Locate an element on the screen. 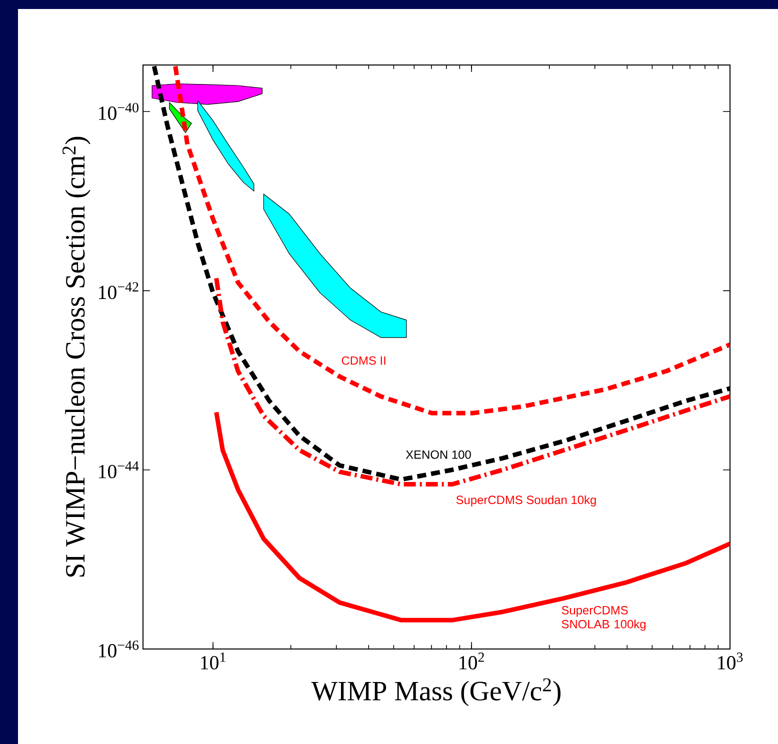  y-tick-label: 10$^{−40}$ is located at coordinates (118, 111).